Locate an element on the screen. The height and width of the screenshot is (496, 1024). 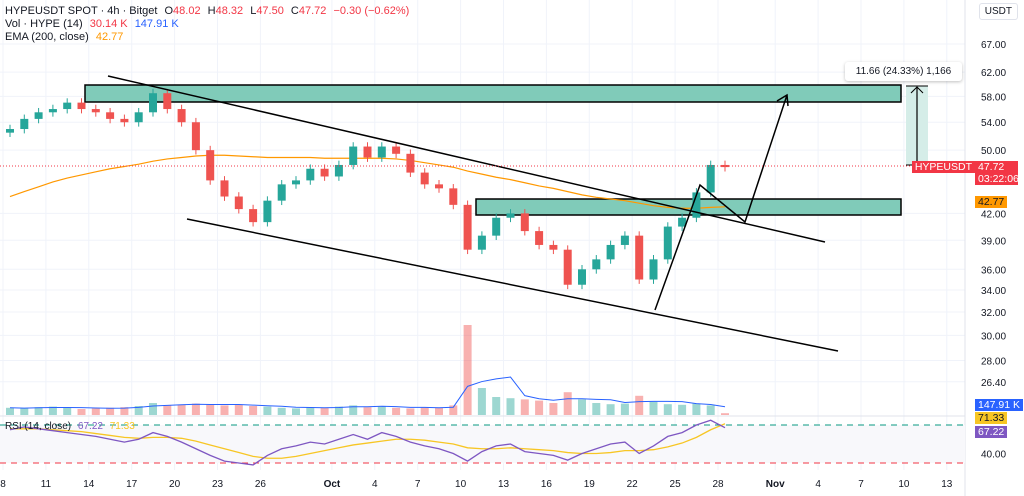
time-tick: 26 is located at coordinates (261, 484).